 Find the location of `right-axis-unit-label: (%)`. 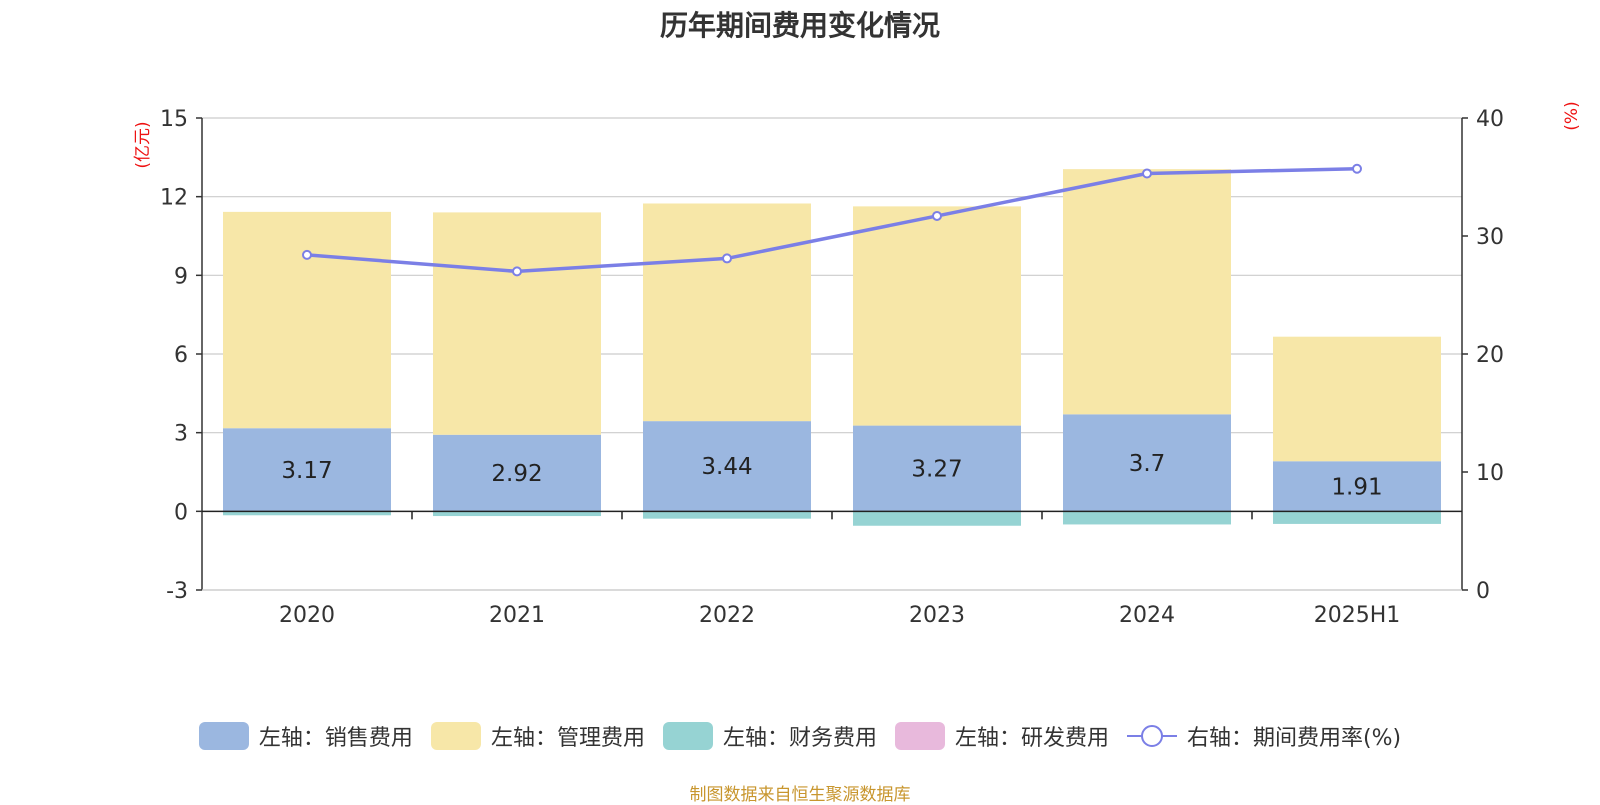

right-axis-unit-label: (%) is located at coordinates (1572, 115).